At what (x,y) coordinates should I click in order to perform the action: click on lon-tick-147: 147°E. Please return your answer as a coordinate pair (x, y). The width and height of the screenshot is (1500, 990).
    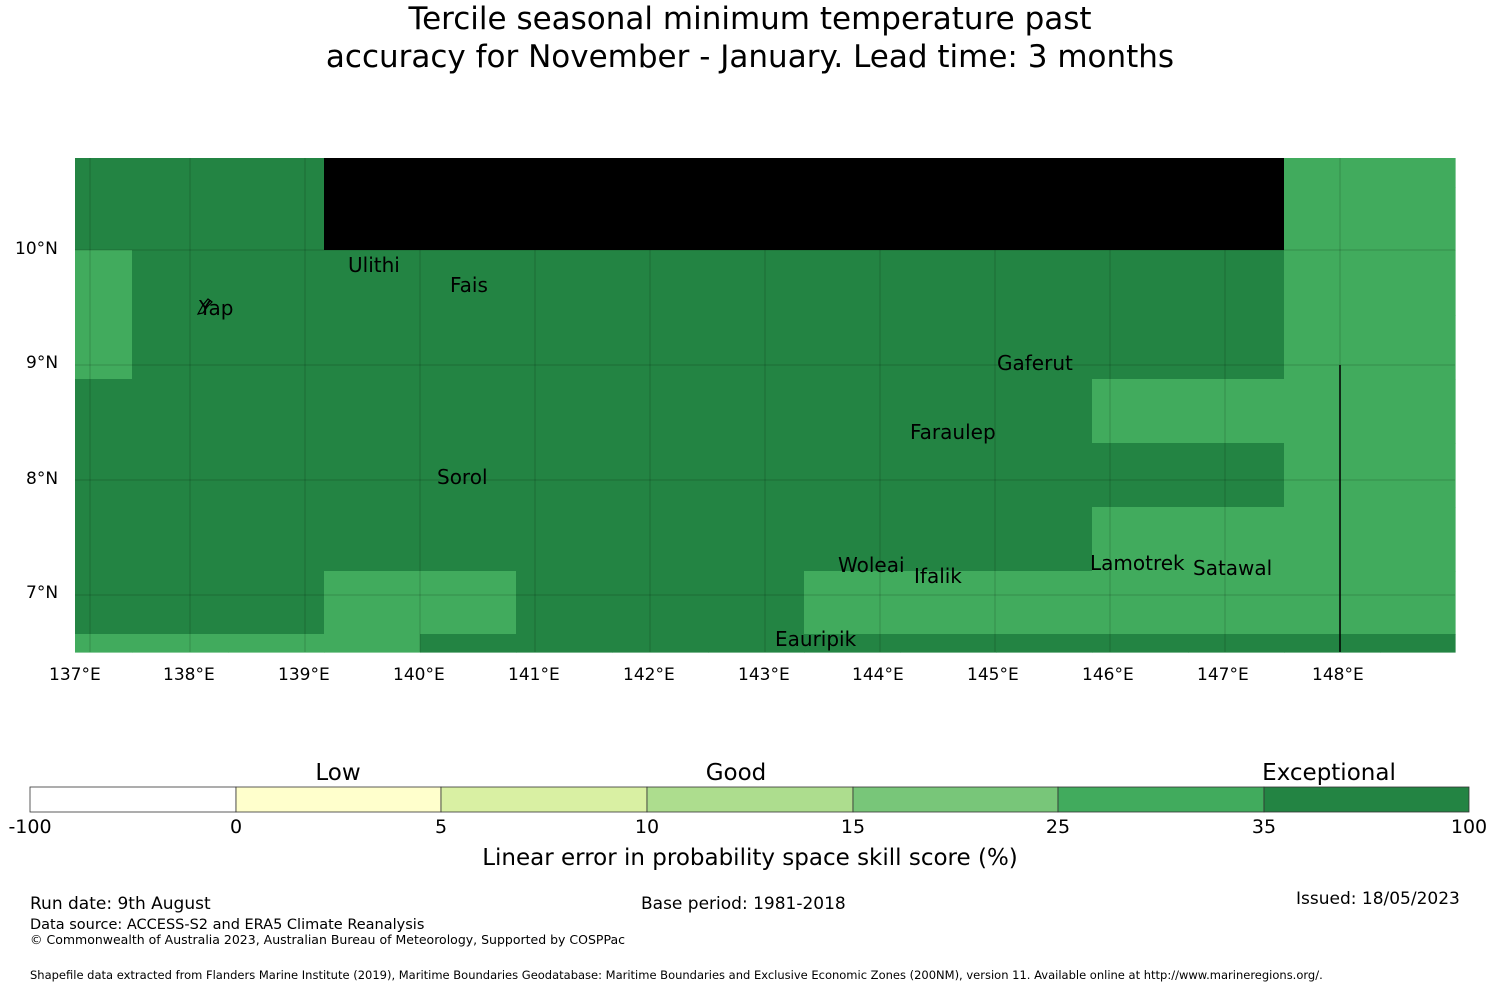
    Looking at the image, I should click on (1223, 675).